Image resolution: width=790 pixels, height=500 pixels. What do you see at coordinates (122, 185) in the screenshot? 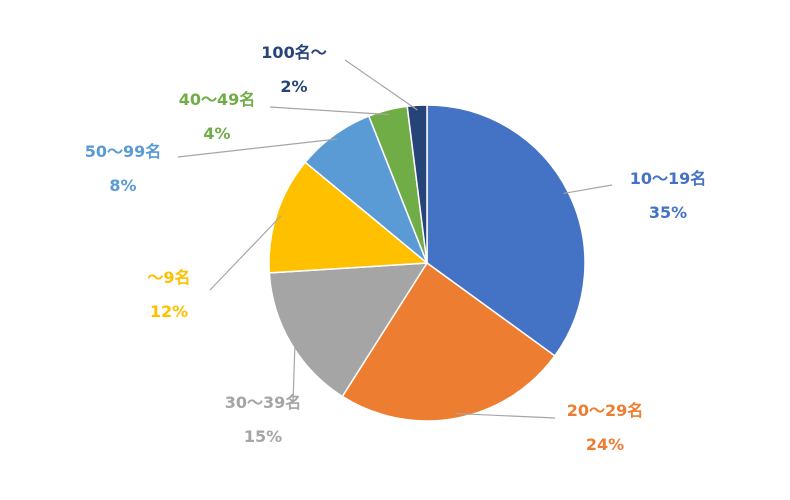
I see `slice-percent-label-5: 8%` at bounding box center [122, 185].